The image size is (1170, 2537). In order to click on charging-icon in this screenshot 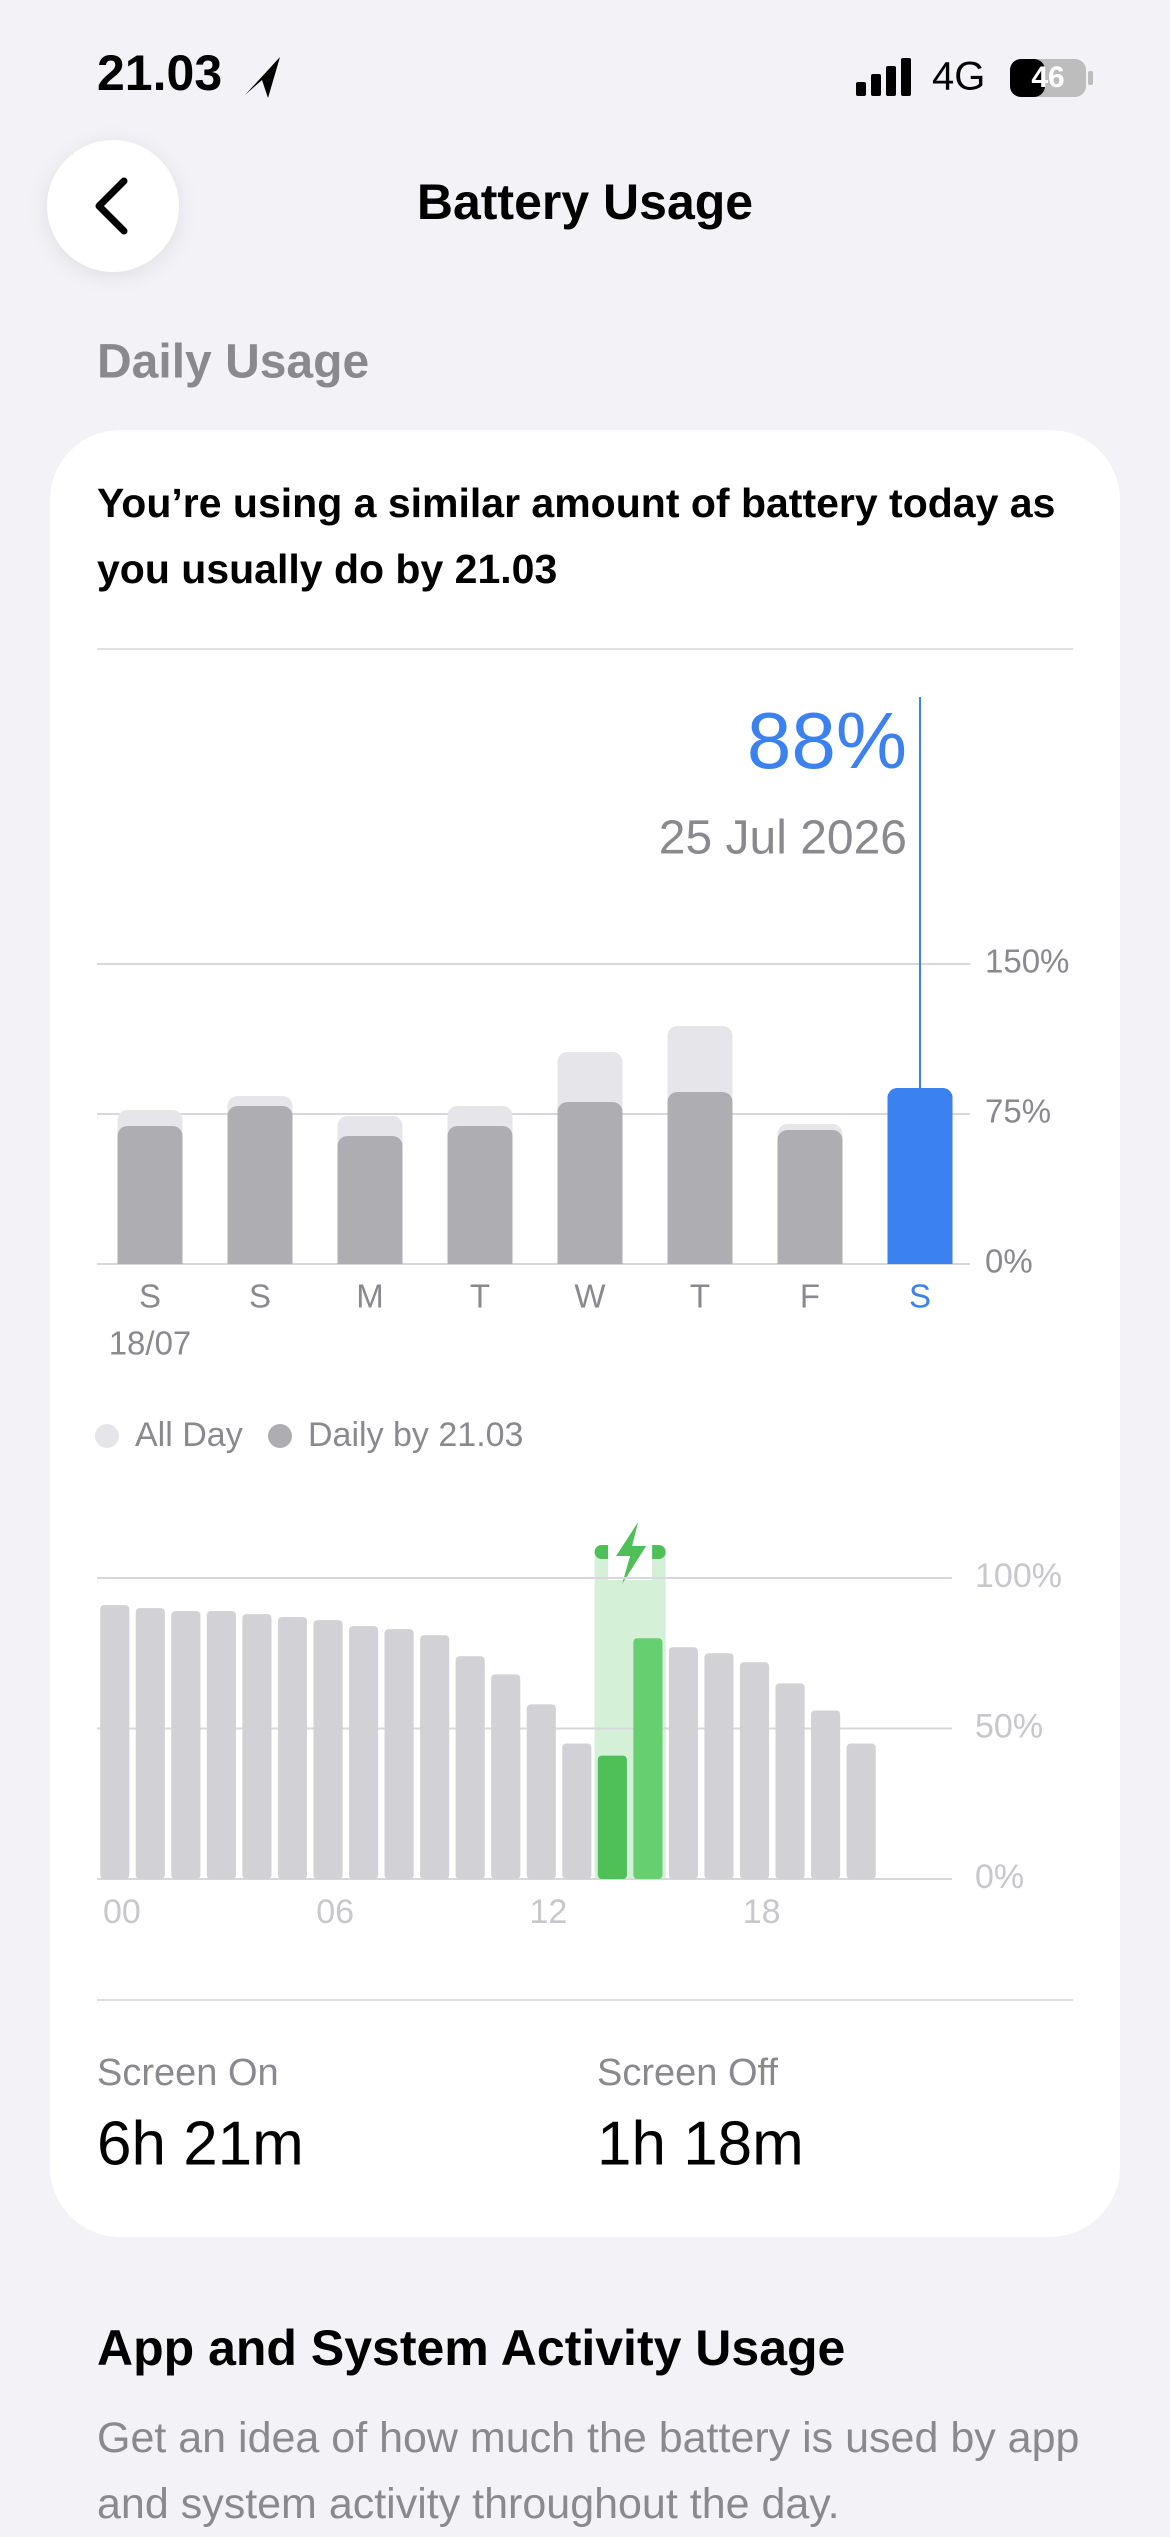, I will do `click(631, 1553)`.